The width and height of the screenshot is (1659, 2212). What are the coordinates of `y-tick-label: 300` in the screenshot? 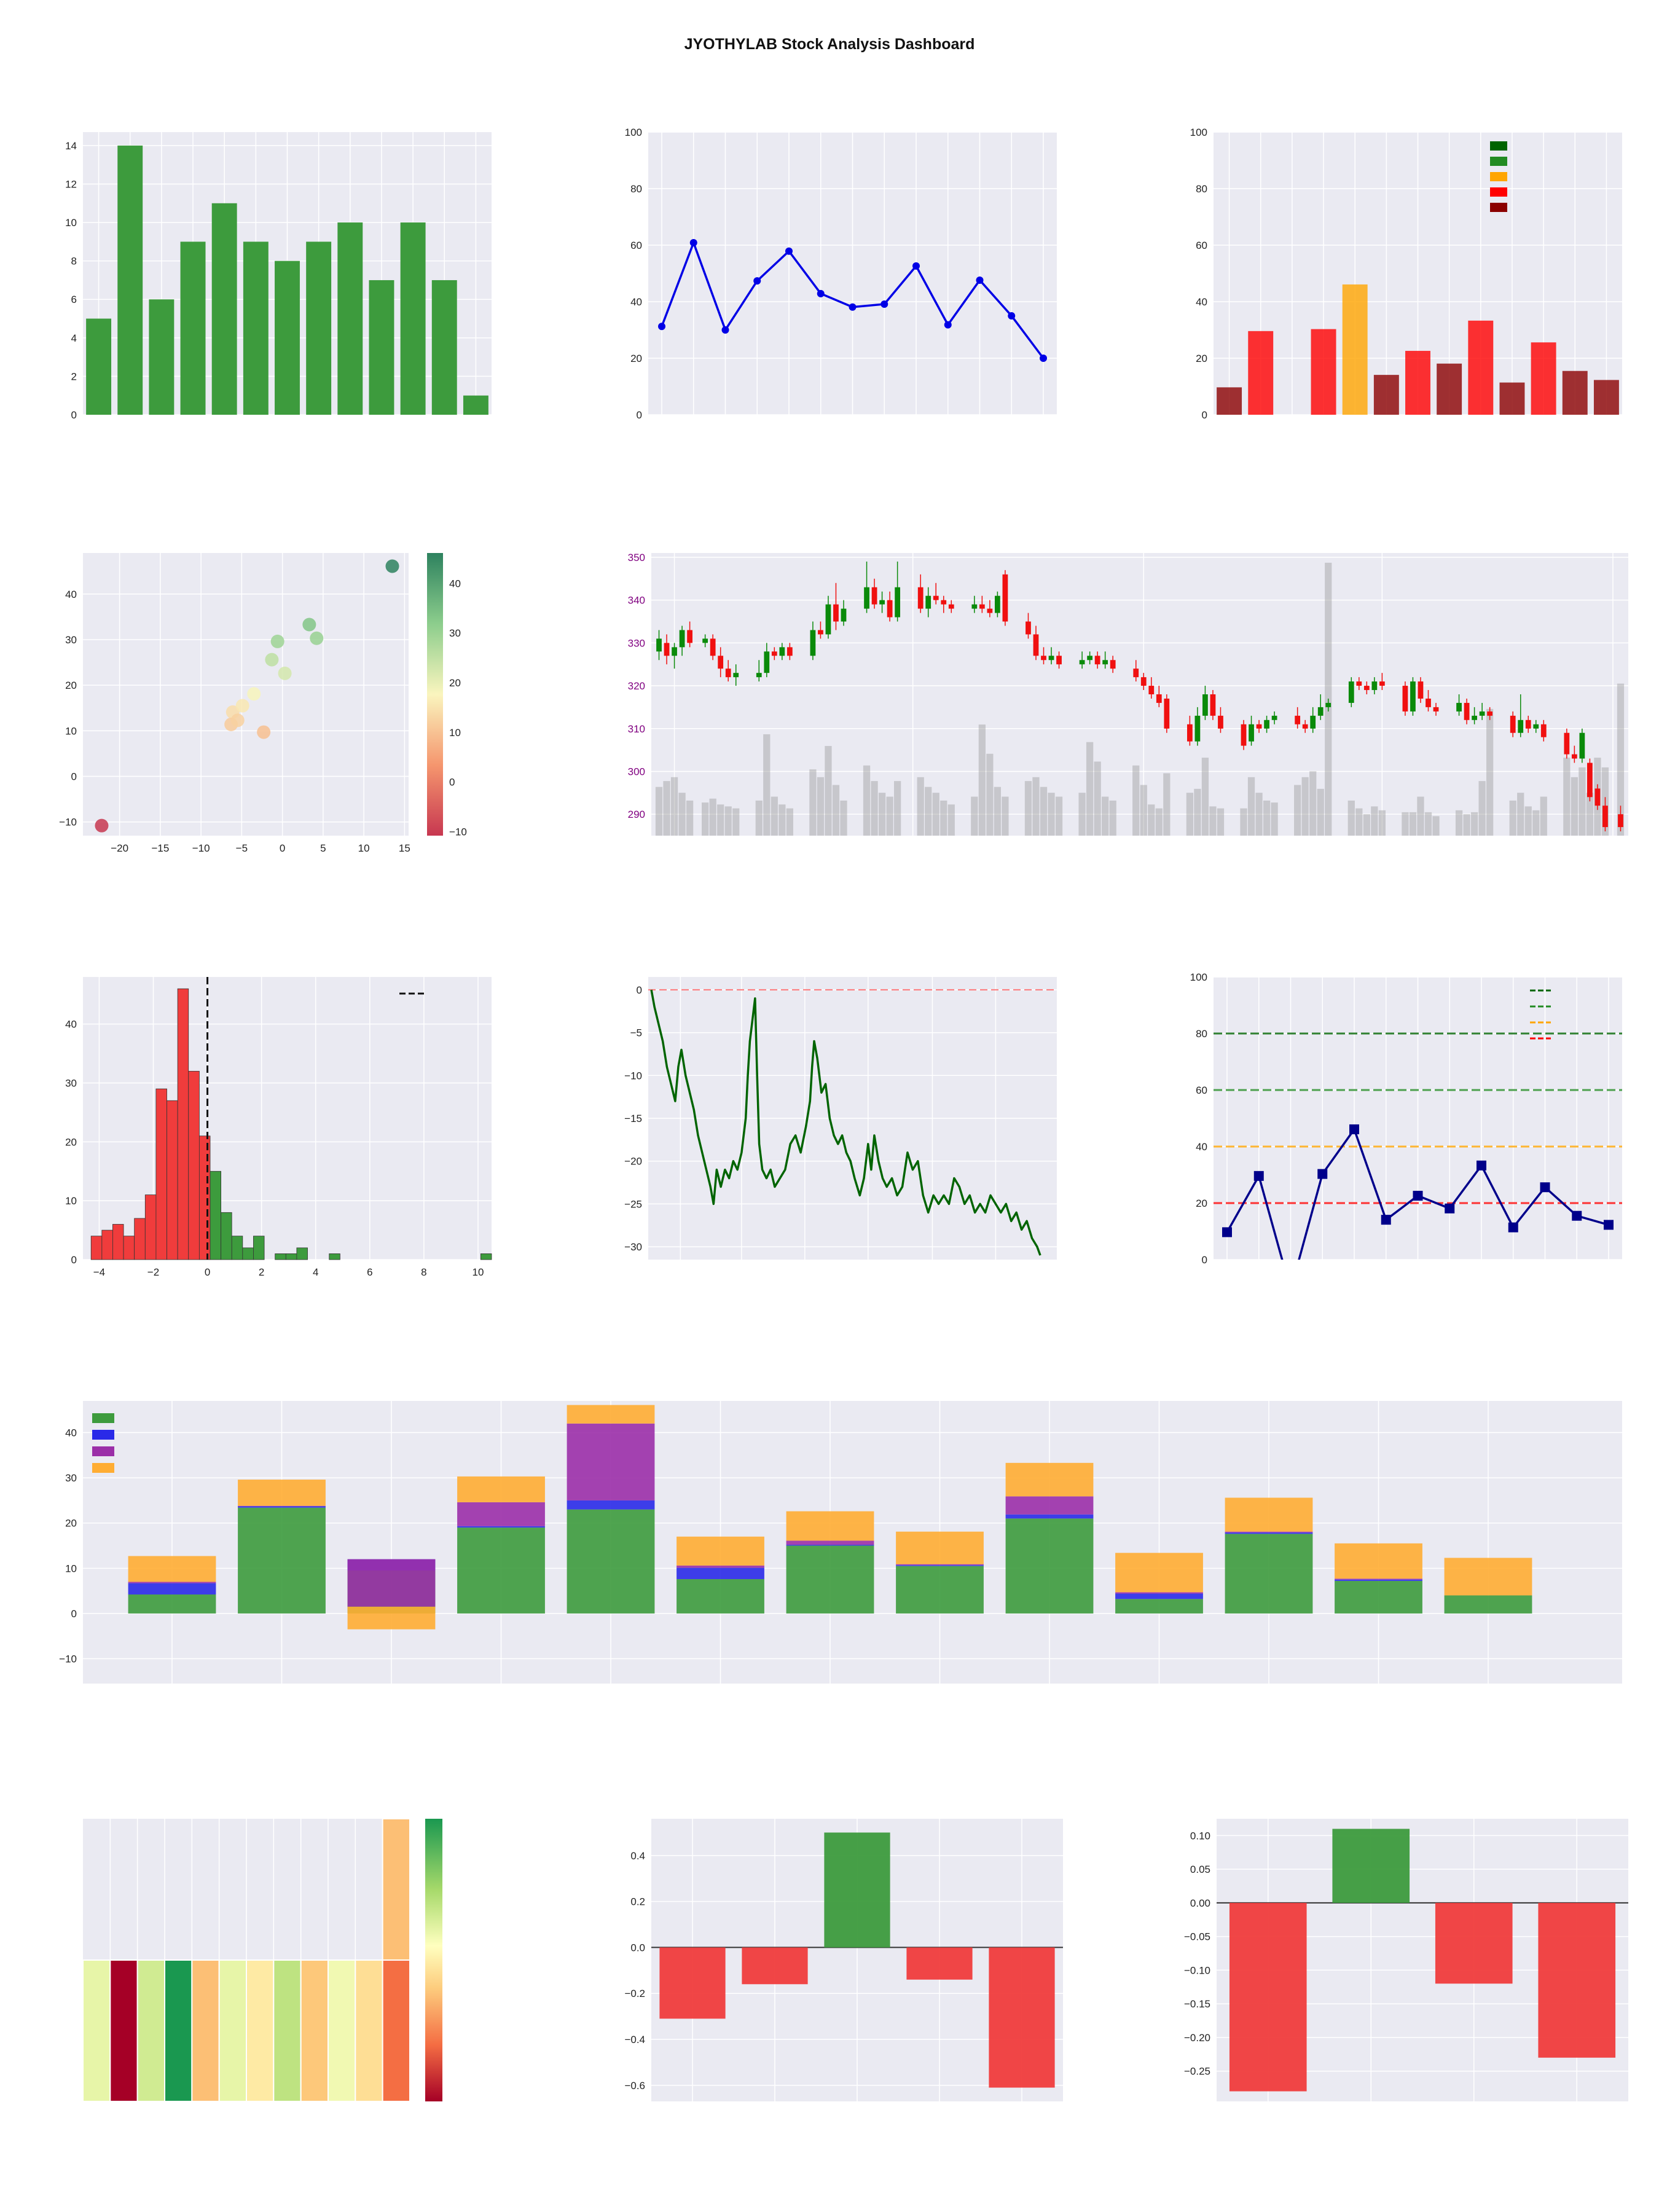 It's located at (636, 771).